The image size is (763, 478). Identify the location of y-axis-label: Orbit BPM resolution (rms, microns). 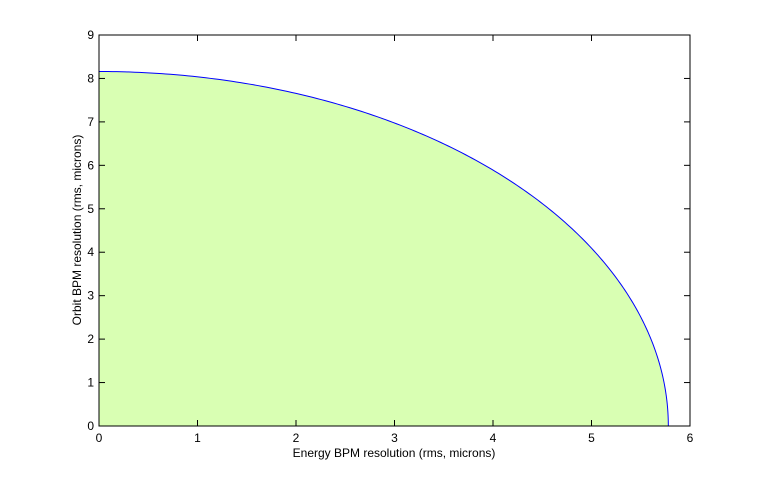
(77, 230).